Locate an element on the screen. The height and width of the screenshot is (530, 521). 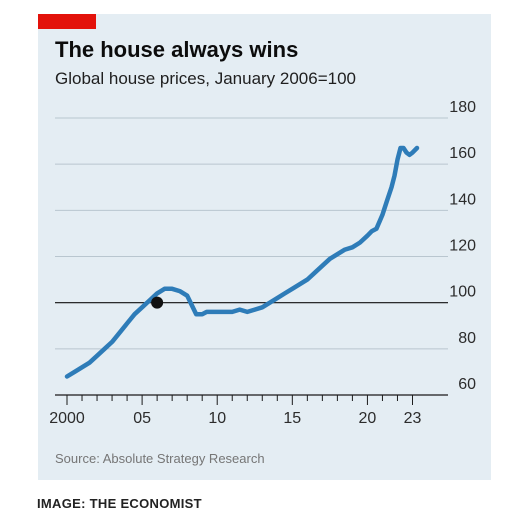
y-tick-label-100: 100 is located at coordinates (462, 292).